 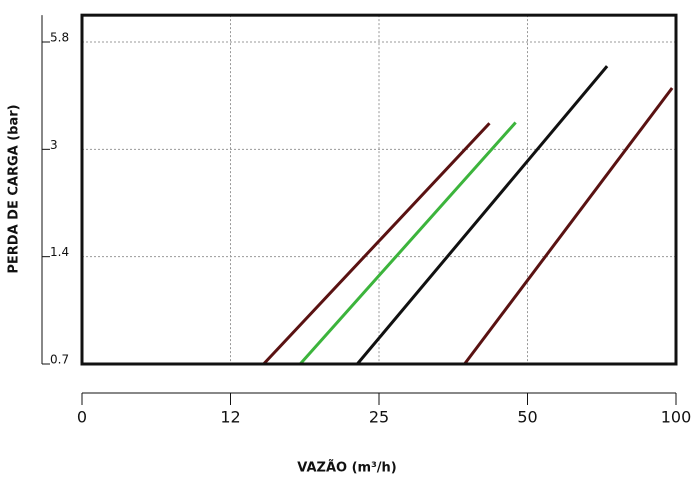 What do you see at coordinates (527, 417) in the screenshot?
I see `x-tick-label: 50` at bounding box center [527, 417].